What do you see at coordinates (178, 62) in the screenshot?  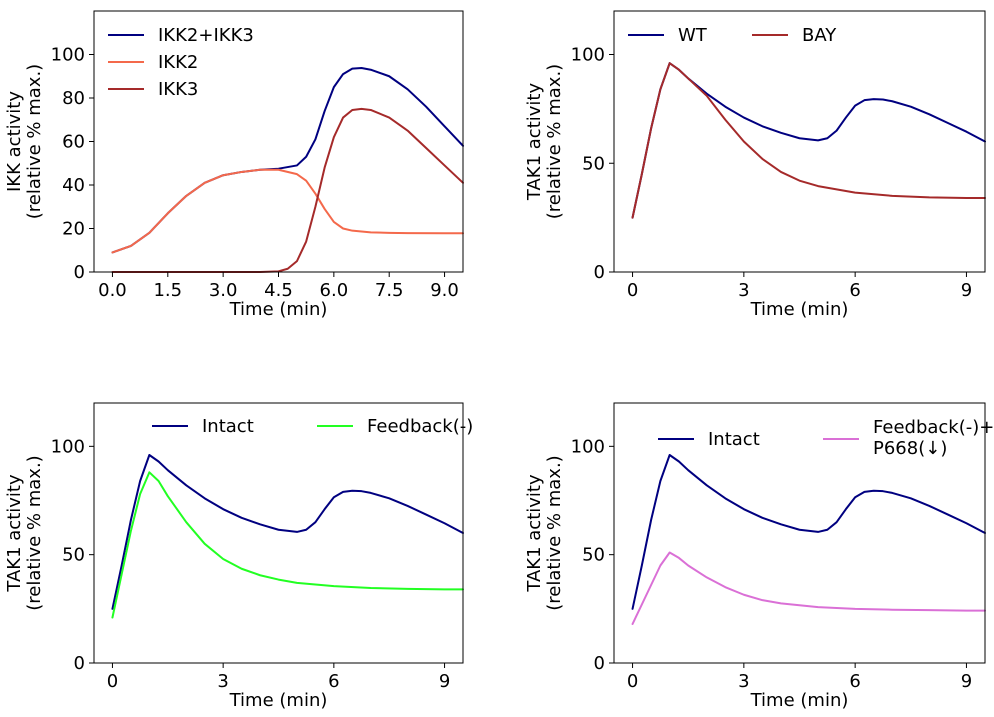 I see `legend-label: IKK2` at bounding box center [178, 62].